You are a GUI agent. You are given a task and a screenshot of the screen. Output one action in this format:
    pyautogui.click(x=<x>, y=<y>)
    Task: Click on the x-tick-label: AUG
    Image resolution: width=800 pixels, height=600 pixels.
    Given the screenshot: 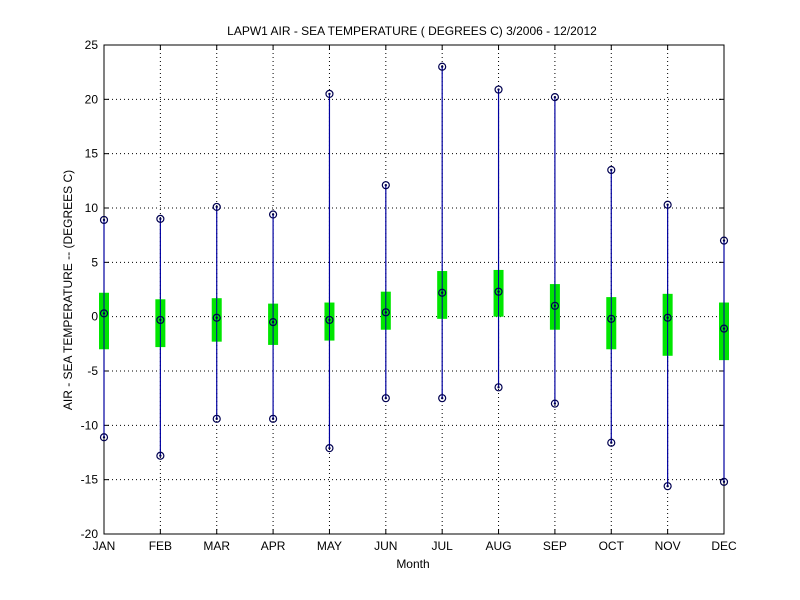 What is the action you would take?
    pyautogui.click(x=499, y=546)
    